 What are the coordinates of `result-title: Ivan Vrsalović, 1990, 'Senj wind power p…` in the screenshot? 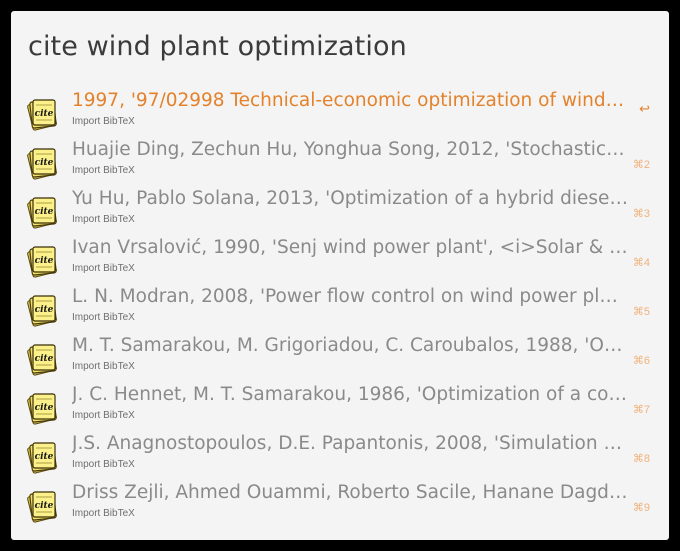 It's located at (350, 247).